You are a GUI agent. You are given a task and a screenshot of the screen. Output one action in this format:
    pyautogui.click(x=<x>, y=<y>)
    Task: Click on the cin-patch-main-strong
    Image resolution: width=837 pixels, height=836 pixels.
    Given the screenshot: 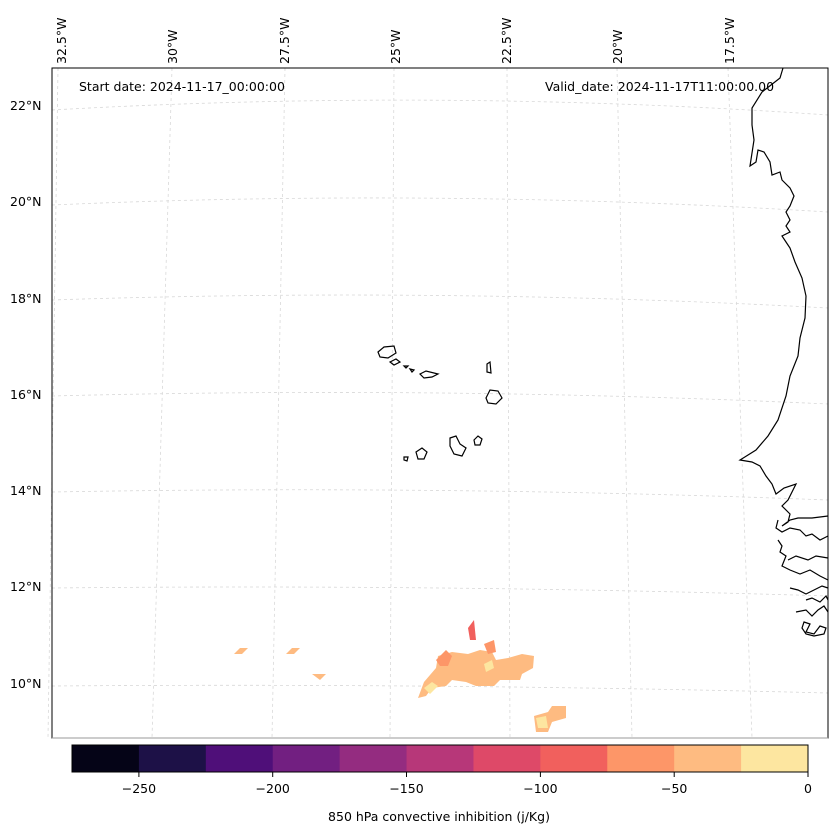 What is the action you would take?
    pyautogui.click(x=444, y=658)
    